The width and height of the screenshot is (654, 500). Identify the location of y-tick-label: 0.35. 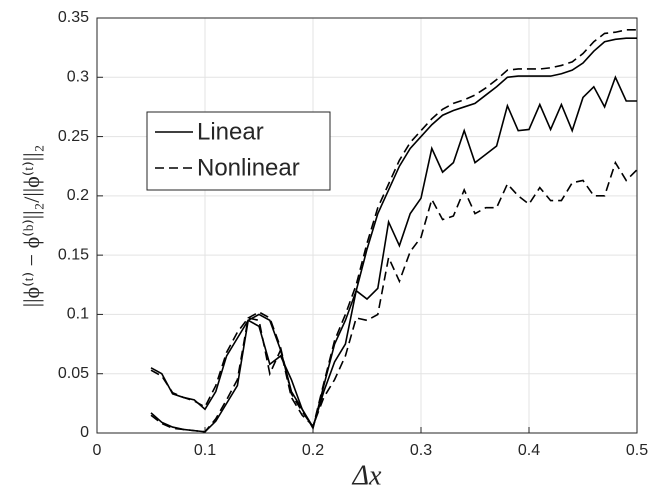
(73, 17).